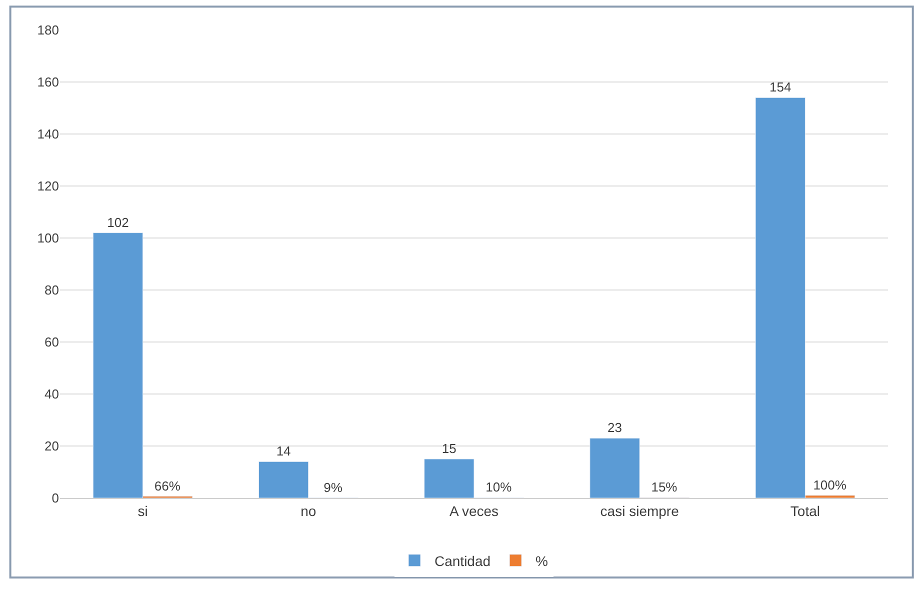 The width and height of the screenshot is (918, 589). I want to click on y-tick-label: 180, so click(48, 30).